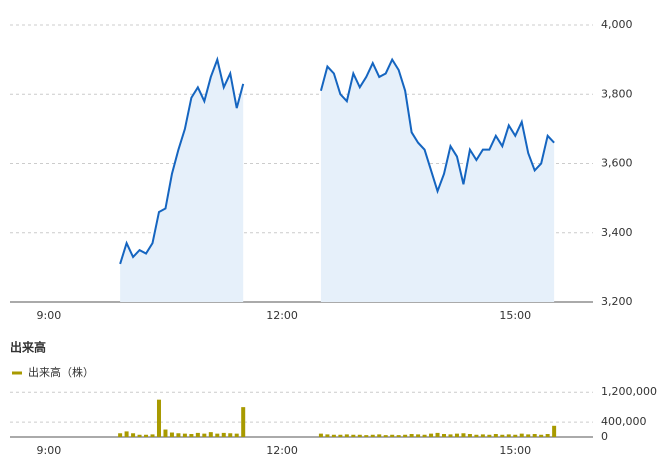 The width and height of the screenshot is (664, 469). What do you see at coordinates (617, 301) in the screenshot?
I see `y-tick-label: 3,200` at bounding box center [617, 301].